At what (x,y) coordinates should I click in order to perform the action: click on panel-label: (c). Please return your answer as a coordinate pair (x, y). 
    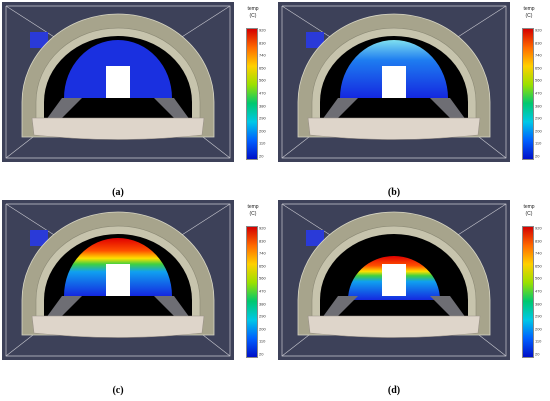
    Looking at the image, I should click on (118, 390).